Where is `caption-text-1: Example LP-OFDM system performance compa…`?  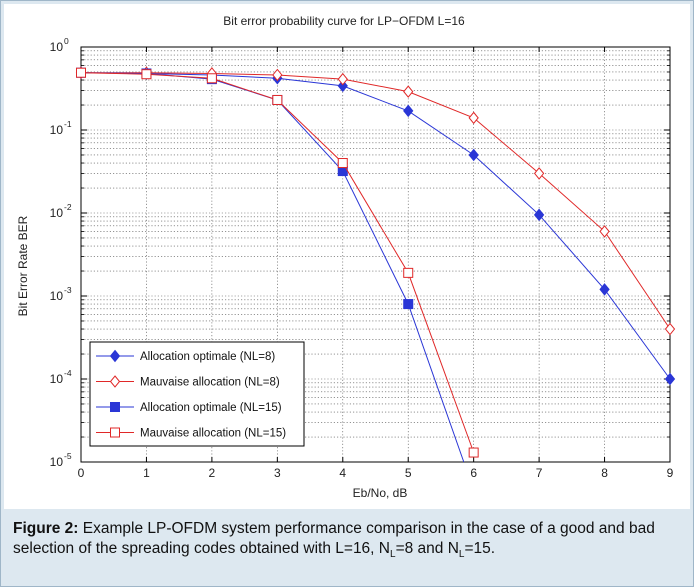
caption-text-1: Example LP-OFDM system performance compa… is located at coordinates (334, 538).